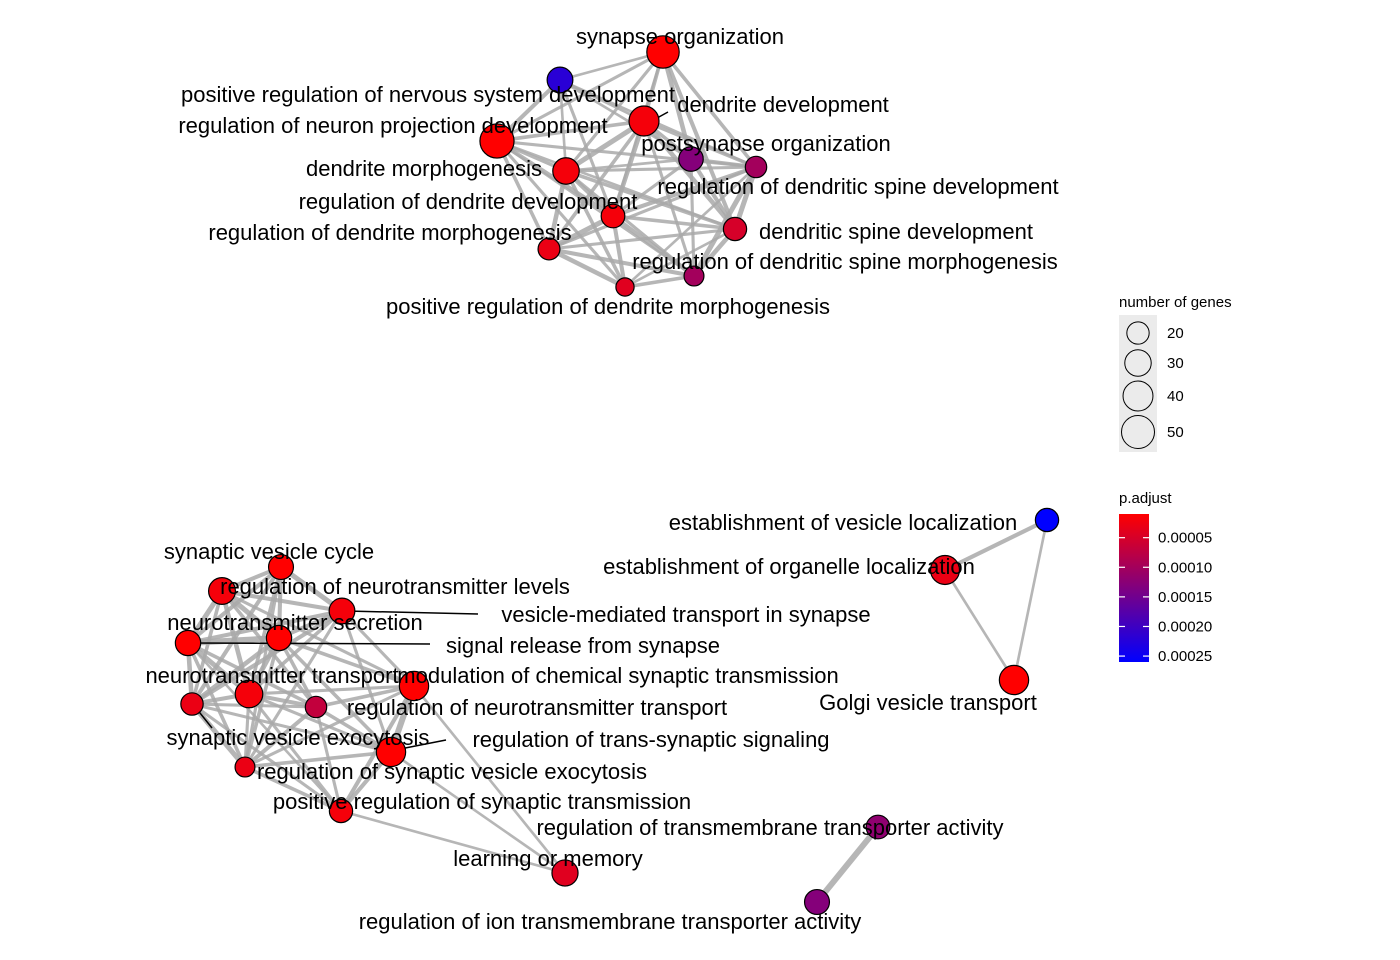  I want to click on edge-regulation-of-dendrite-development--dendritic-spine-development, so click(674, 222).